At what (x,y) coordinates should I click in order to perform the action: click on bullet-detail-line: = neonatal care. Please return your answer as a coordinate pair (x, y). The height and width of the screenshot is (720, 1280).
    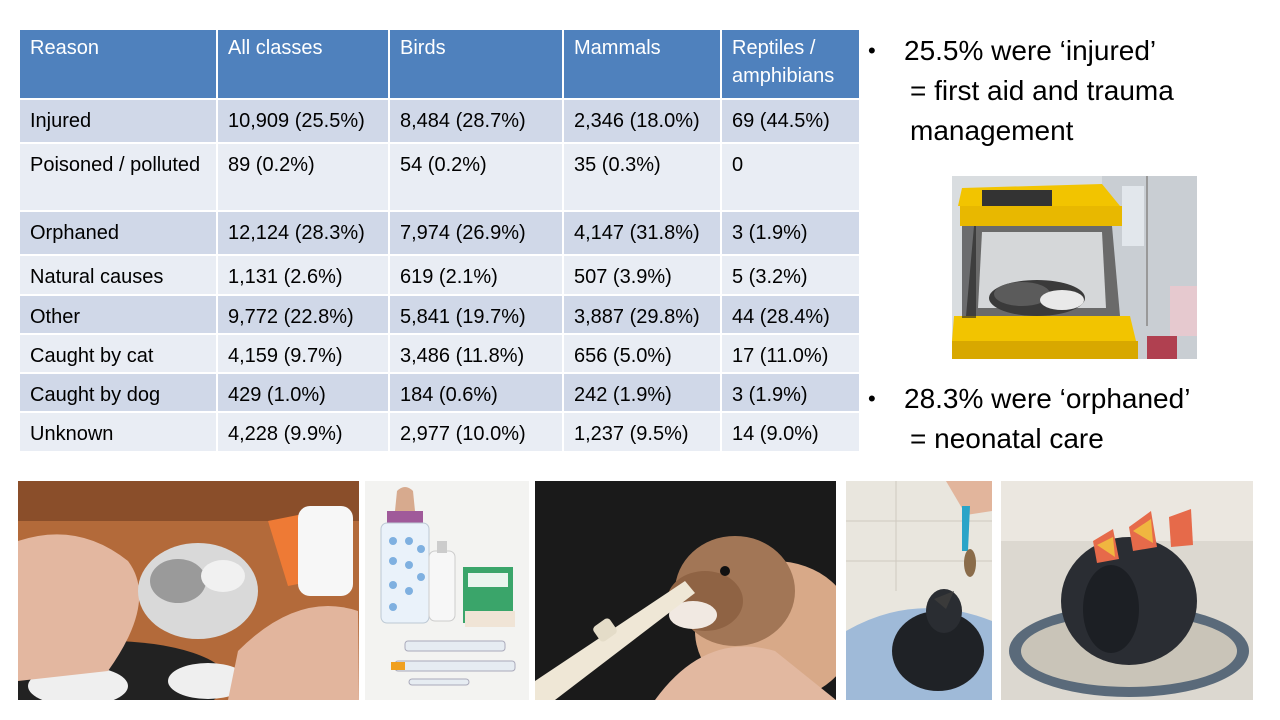
    Looking at the image, I should click on (1007, 438).